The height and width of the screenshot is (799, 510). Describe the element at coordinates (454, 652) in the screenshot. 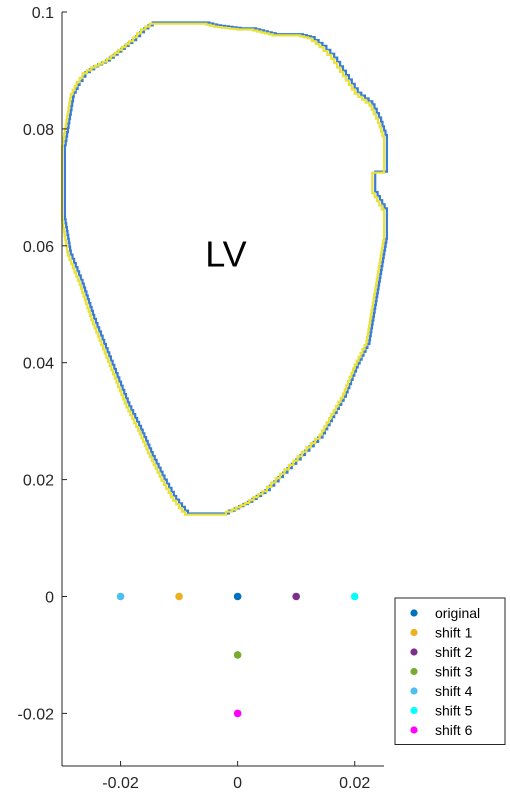

I see `legend-entry: shift 2` at that location.